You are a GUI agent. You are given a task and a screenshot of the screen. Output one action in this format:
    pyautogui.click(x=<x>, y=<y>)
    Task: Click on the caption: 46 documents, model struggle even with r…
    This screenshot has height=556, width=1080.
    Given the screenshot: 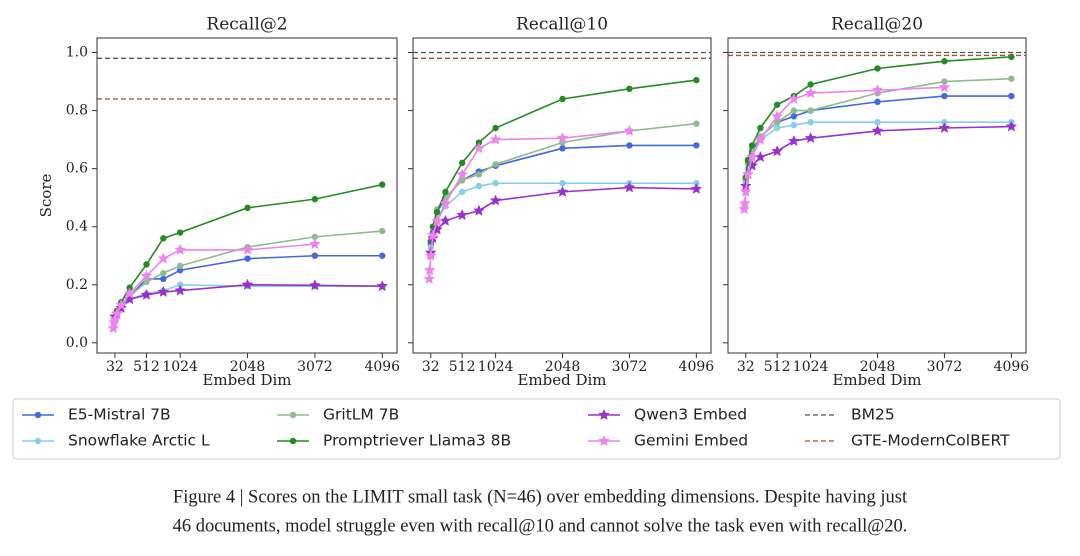 What is the action you would take?
    pyautogui.click(x=540, y=526)
    